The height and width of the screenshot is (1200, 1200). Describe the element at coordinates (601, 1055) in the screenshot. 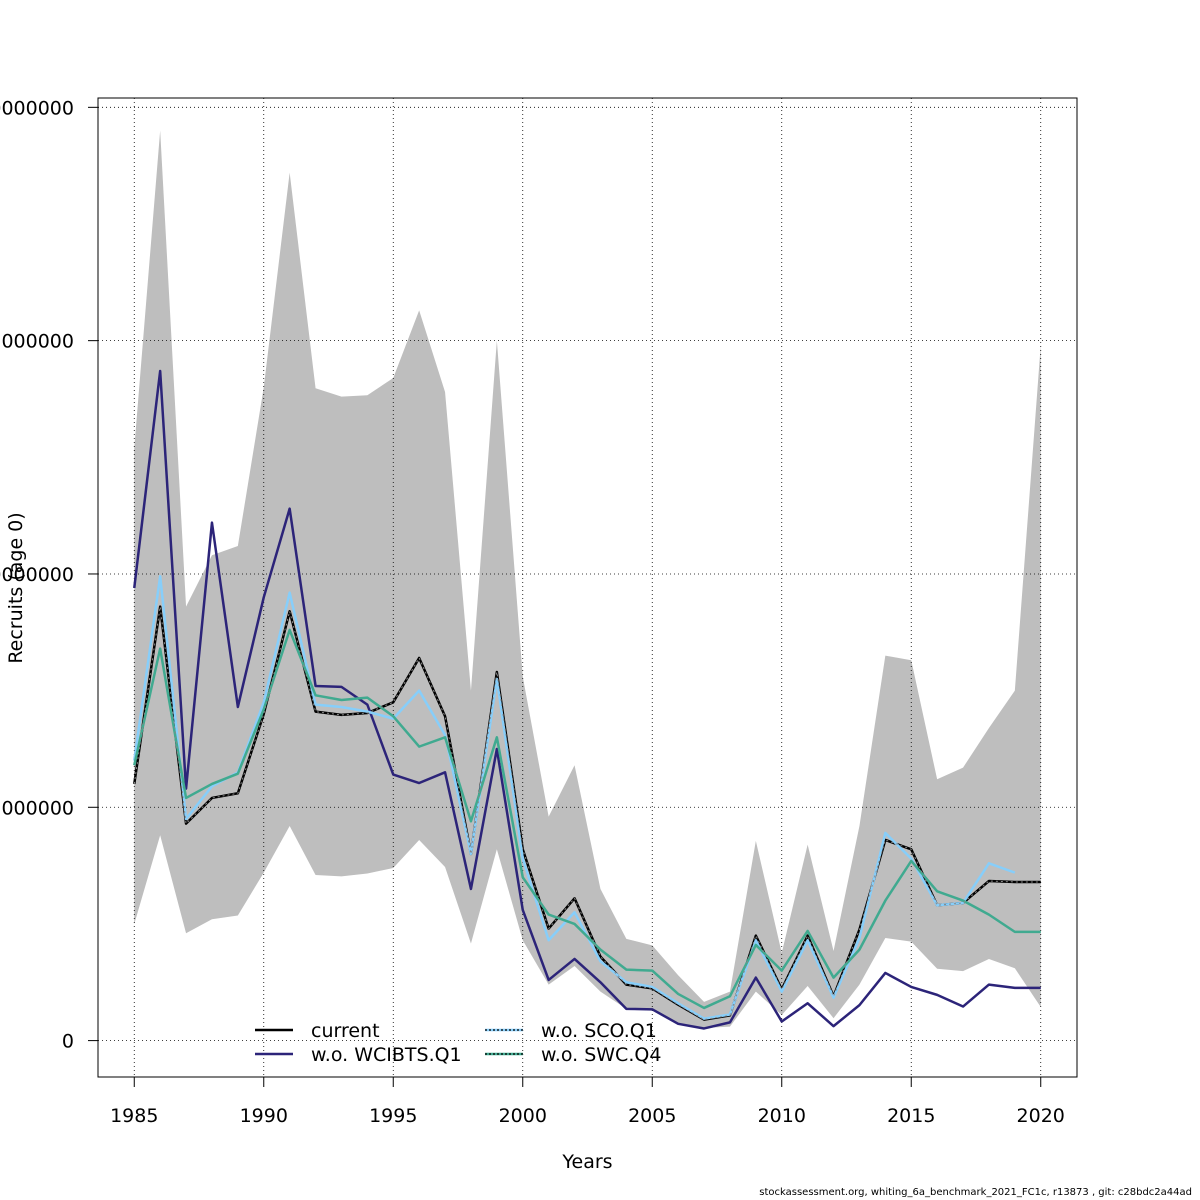

I see `legend-label-3: w.o. SWC.Q4` at that location.